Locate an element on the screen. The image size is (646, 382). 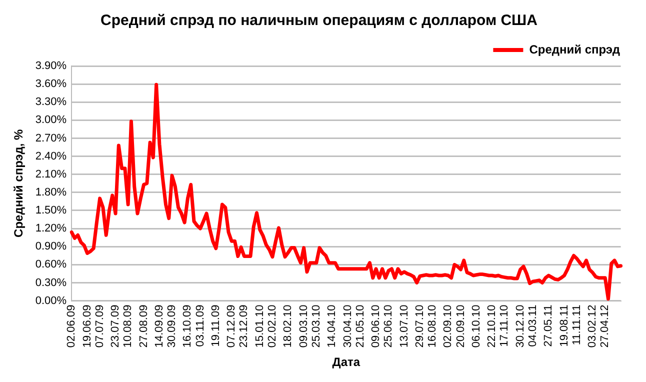
x-tick-label: 19.11.09 is located at coordinates (216, 325).